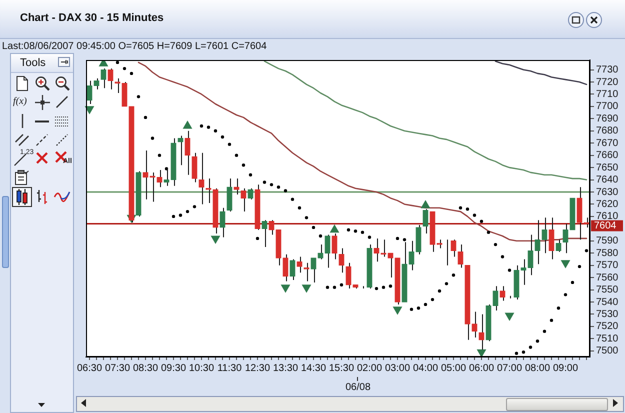 This screenshot has width=625, height=413. What do you see at coordinates (173, 368) in the screenshot?
I see `x-tick-label: 09:30` at bounding box center [173, 368].